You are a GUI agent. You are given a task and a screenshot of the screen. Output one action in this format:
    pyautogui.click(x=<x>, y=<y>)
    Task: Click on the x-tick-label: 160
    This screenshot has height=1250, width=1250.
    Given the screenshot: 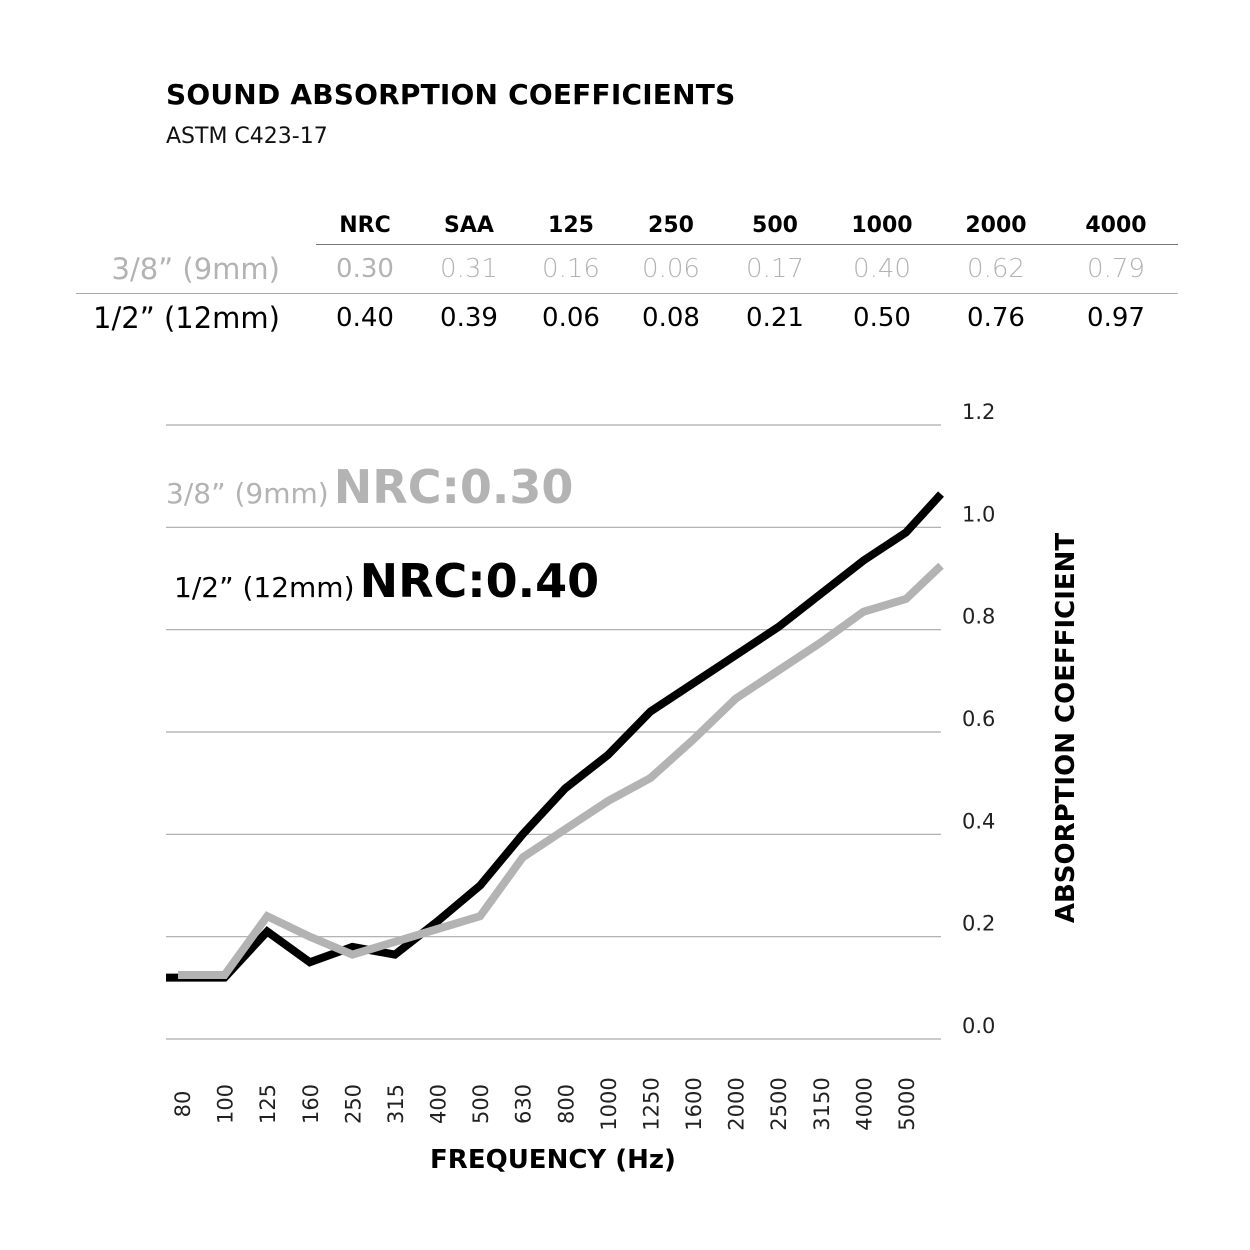 What is the action you would take?
    pyautogui.click(x=311, y=1104)
    